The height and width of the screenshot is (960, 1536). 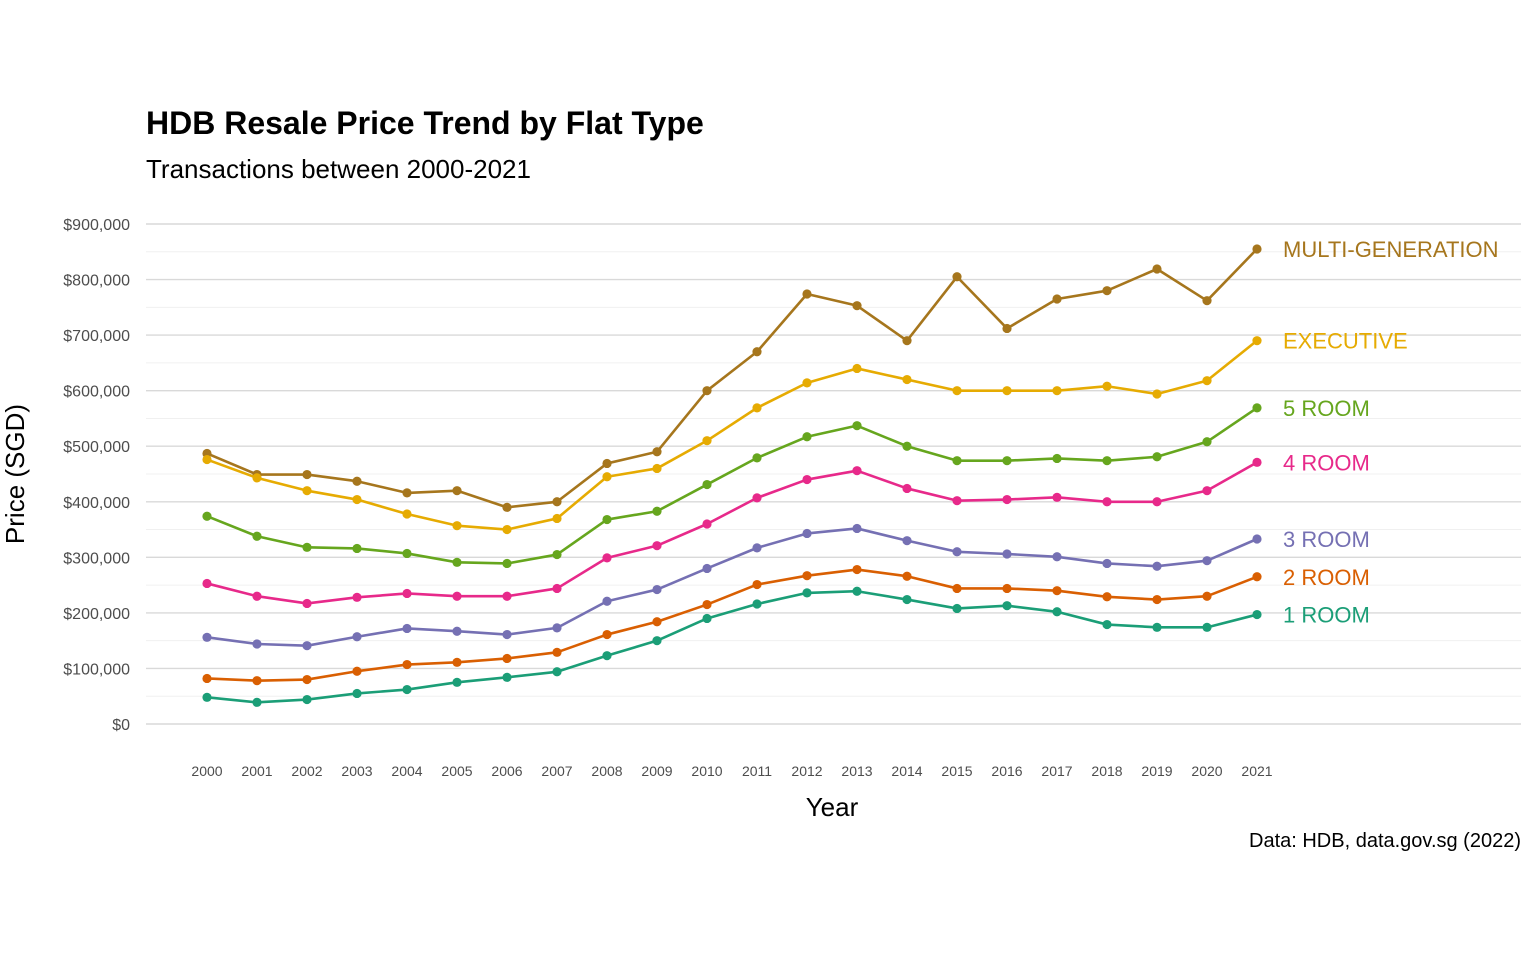 I want to click on series-end-label: 4 ROOM, so click(x=1326, y=462).